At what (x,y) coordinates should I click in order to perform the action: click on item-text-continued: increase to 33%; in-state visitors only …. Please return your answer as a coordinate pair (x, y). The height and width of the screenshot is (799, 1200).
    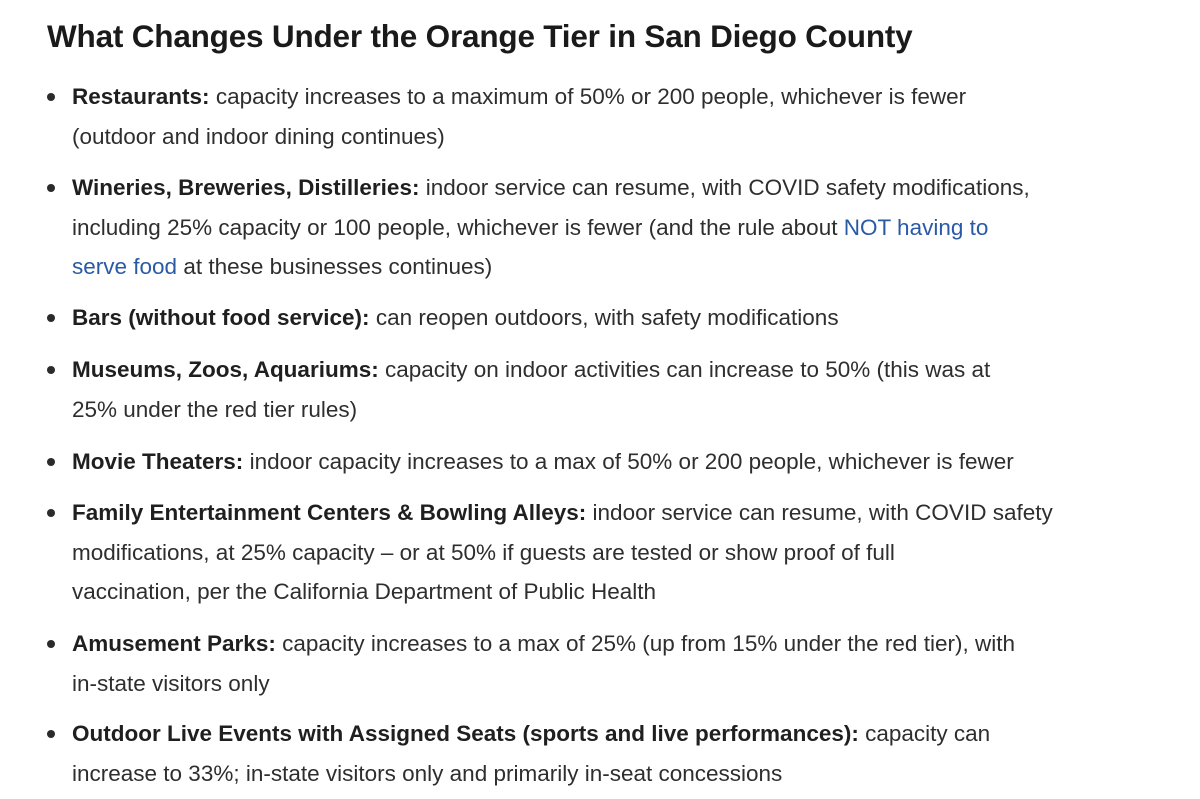
    Looking at the image, I should click on (427, 773).